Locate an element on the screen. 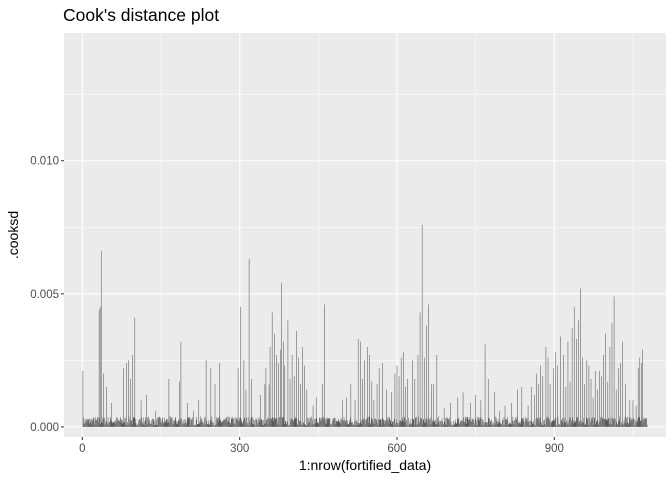 The height and width of the screenshot is (480, 672). x-tick-label: 600 is located at coordinates (396, 449).